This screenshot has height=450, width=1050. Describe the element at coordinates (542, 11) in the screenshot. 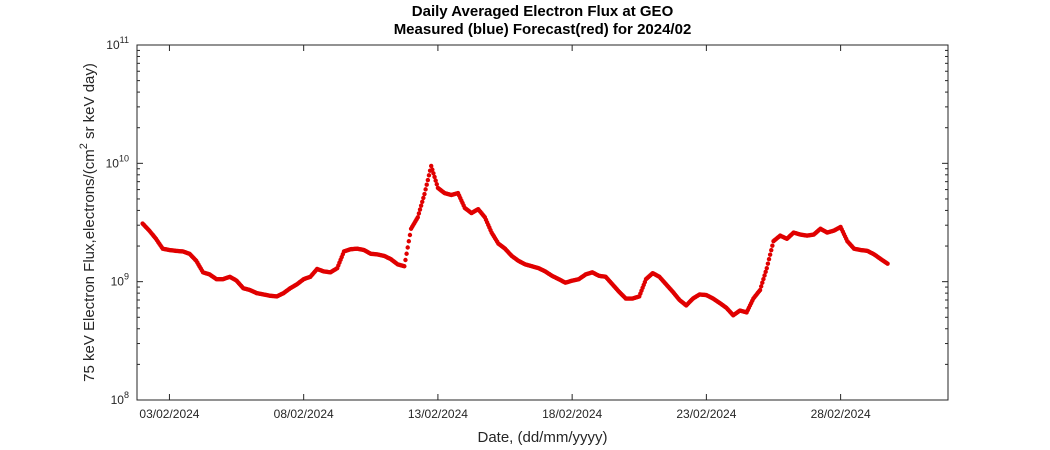

I see `chart-title: Daily Averaged Electron Flux at GEO` at that location.